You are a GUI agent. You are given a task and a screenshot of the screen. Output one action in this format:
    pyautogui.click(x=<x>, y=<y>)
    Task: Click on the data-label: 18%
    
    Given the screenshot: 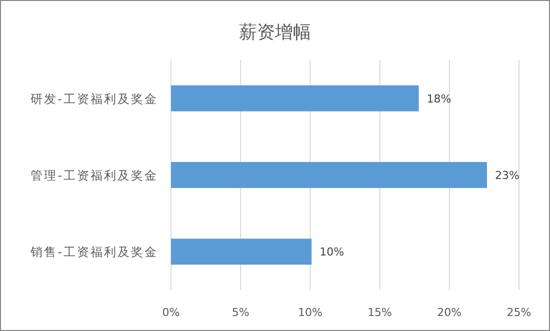 What is the action you would take?
    pyautogui.click(x=439, y=99)
    